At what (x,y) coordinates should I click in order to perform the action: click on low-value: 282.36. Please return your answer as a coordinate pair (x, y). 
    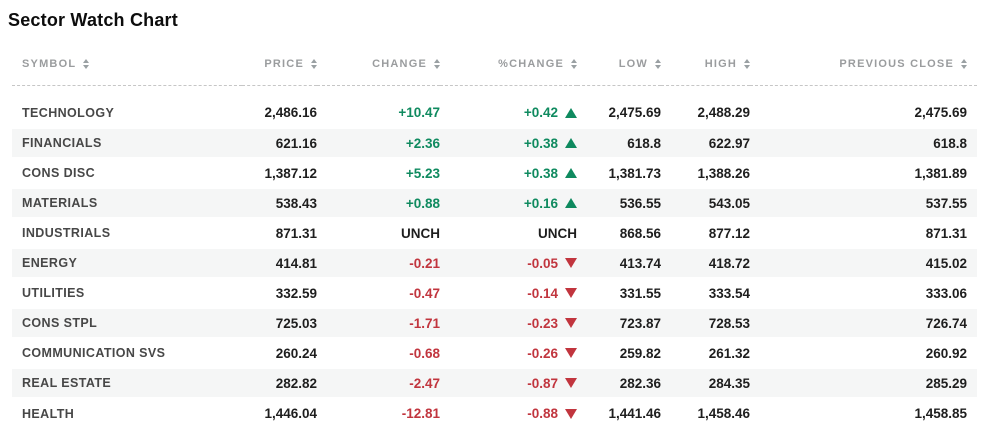
    Looking at the image, I should click on (640, 383).